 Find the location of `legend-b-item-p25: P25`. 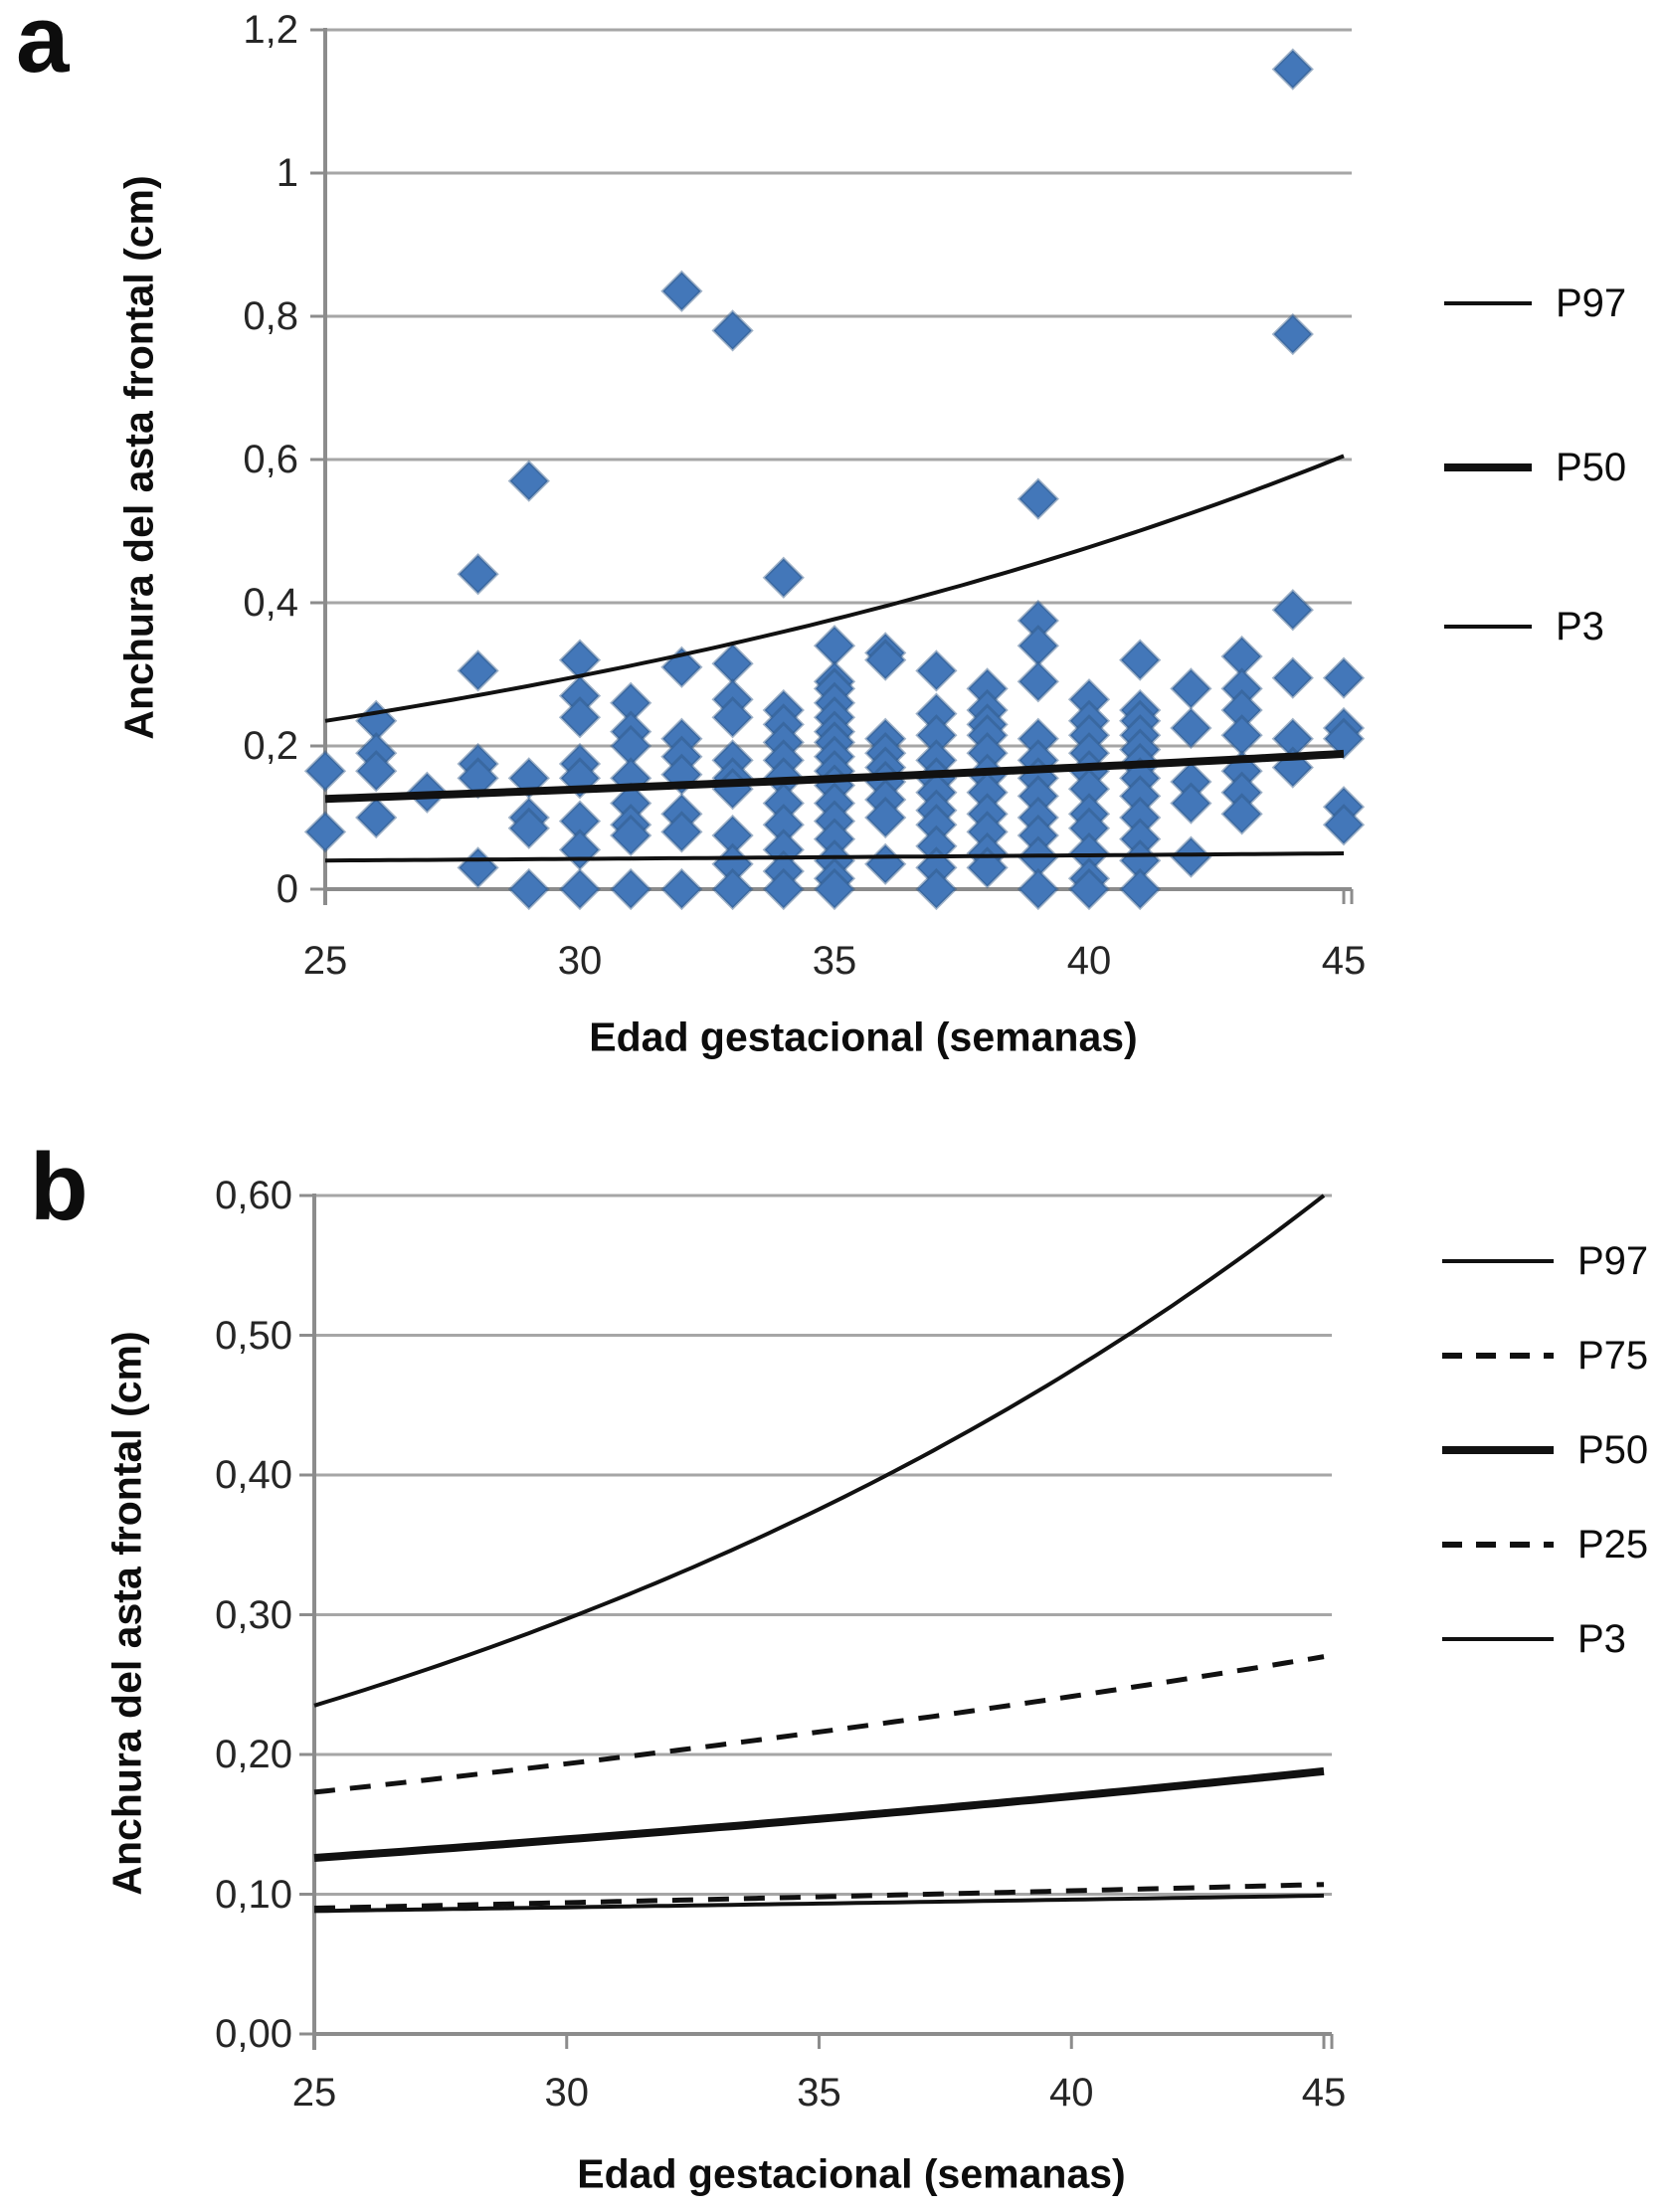

legend-b-item-p25: P25 is located at coordinates (1545, 1545).